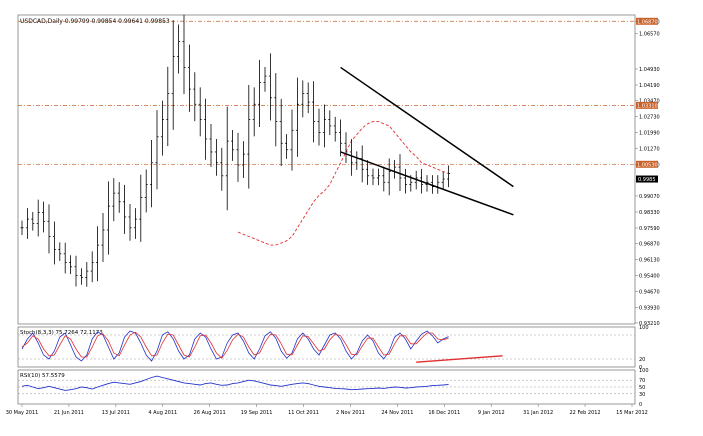 The height and width of the screenshot is (436, 703). Describe the element at coordinates (649, 229) in the screenshot. I see `price-axis-label: 0.97590` at that location.